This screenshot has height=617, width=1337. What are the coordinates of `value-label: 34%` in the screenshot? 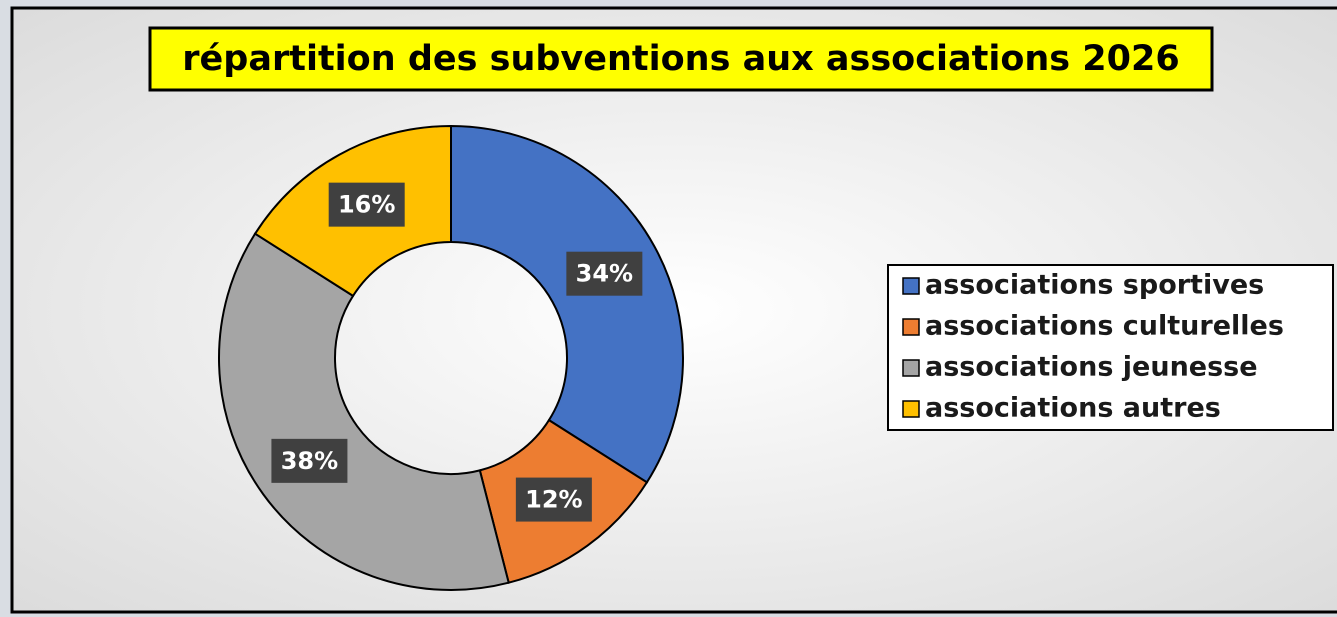 It's located at (604, 274).